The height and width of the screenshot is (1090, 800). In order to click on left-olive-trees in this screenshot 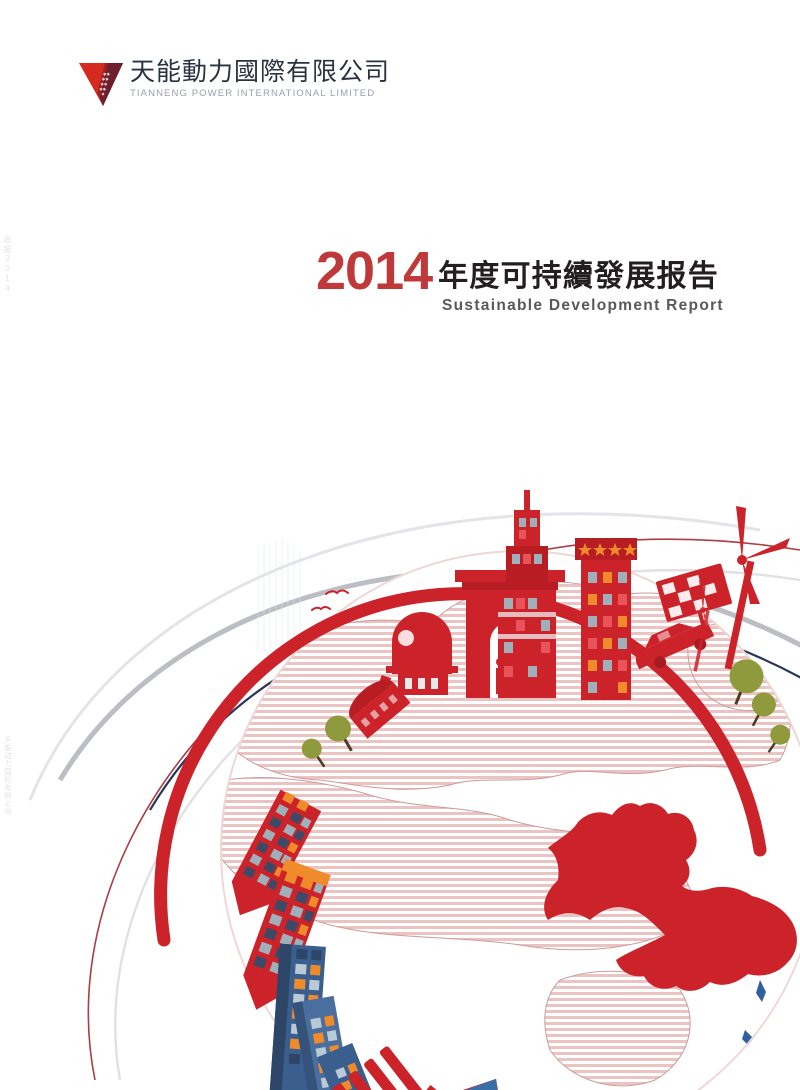, I will do `click(327, 741)`.